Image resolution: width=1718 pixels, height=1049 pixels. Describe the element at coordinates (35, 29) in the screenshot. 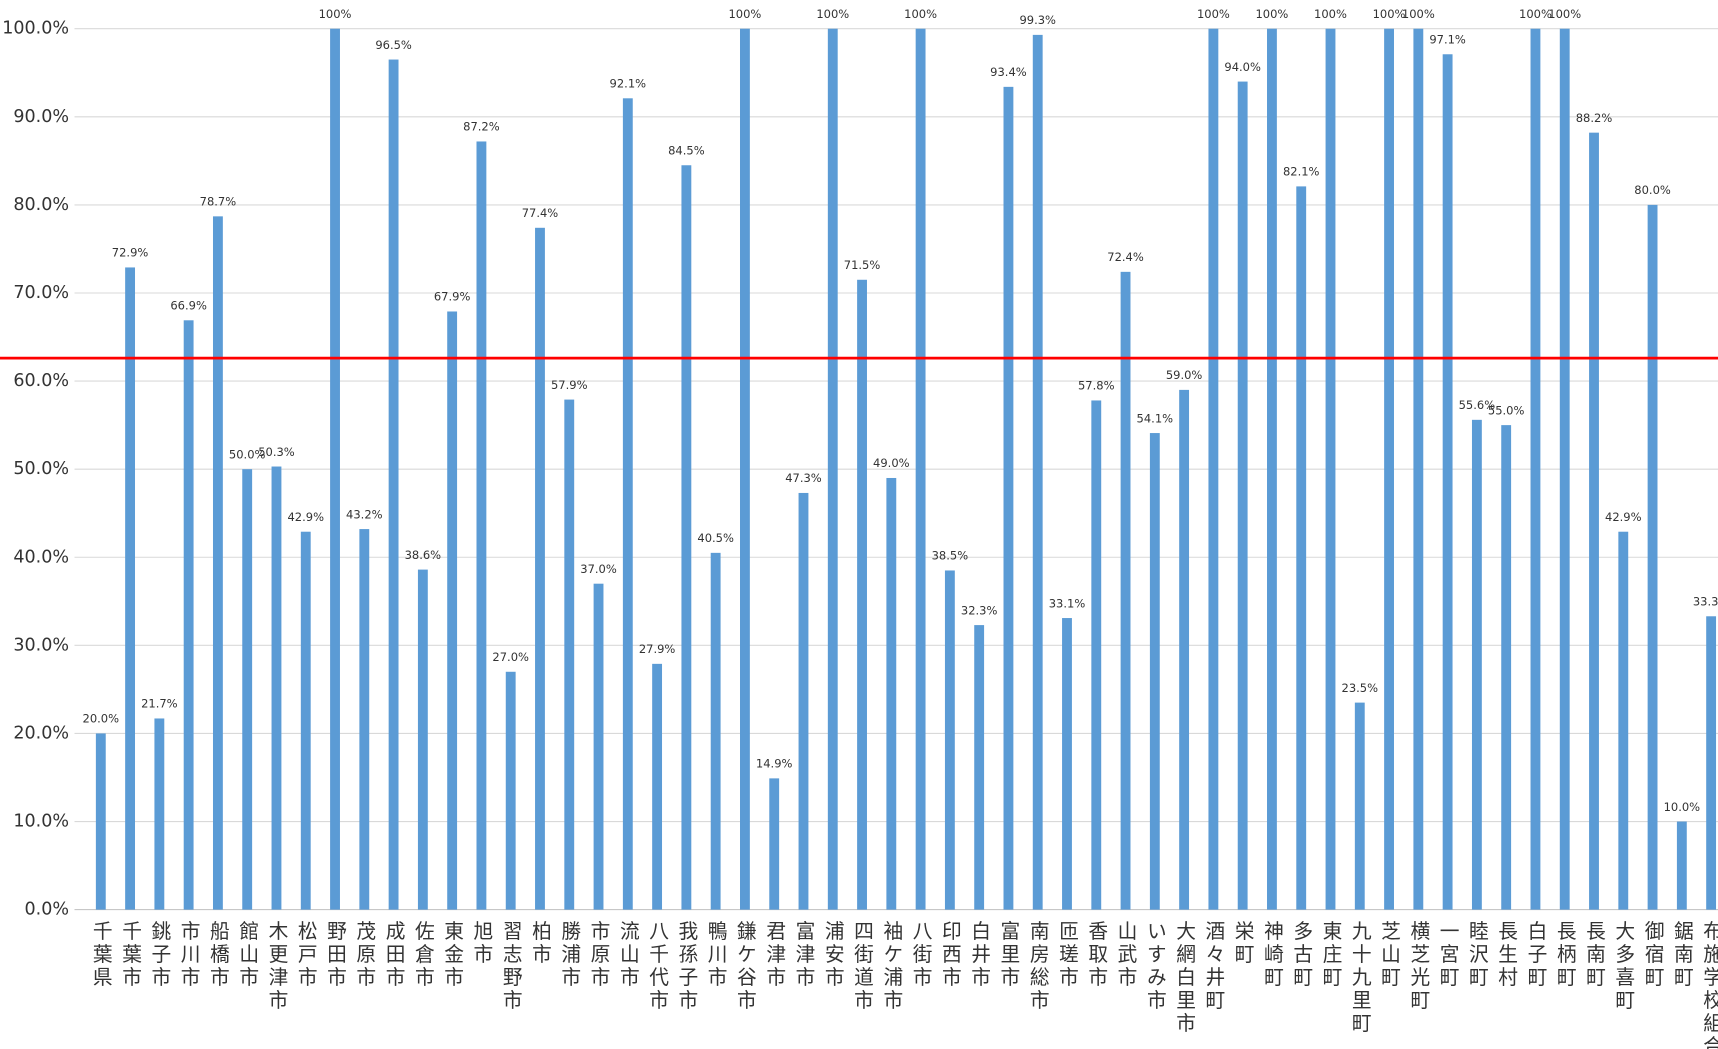

I see `y-tick-label: 100.0%` at that location.